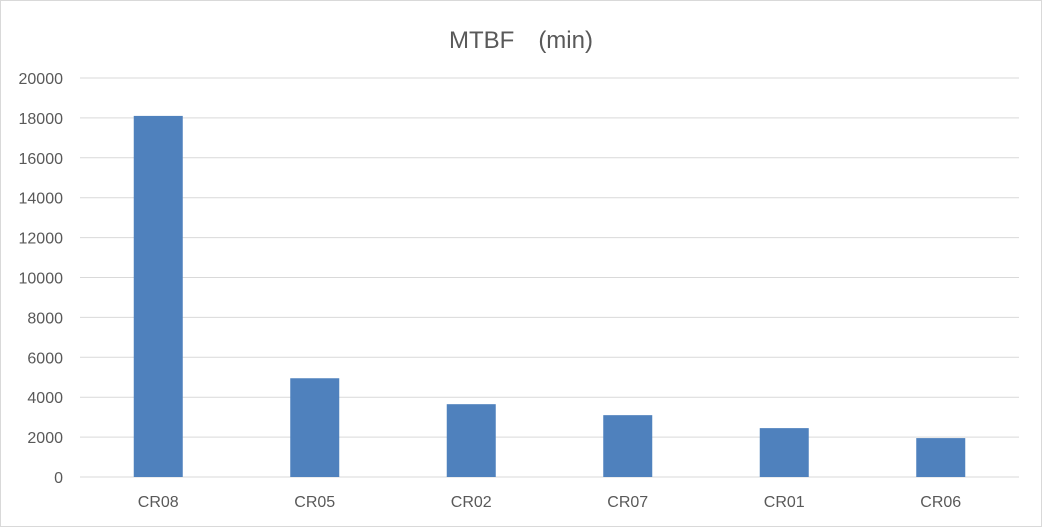 The width and height of the screenshot is (1042, 527). I want to click on chart-title: MTBF (min), so click(521, 40).